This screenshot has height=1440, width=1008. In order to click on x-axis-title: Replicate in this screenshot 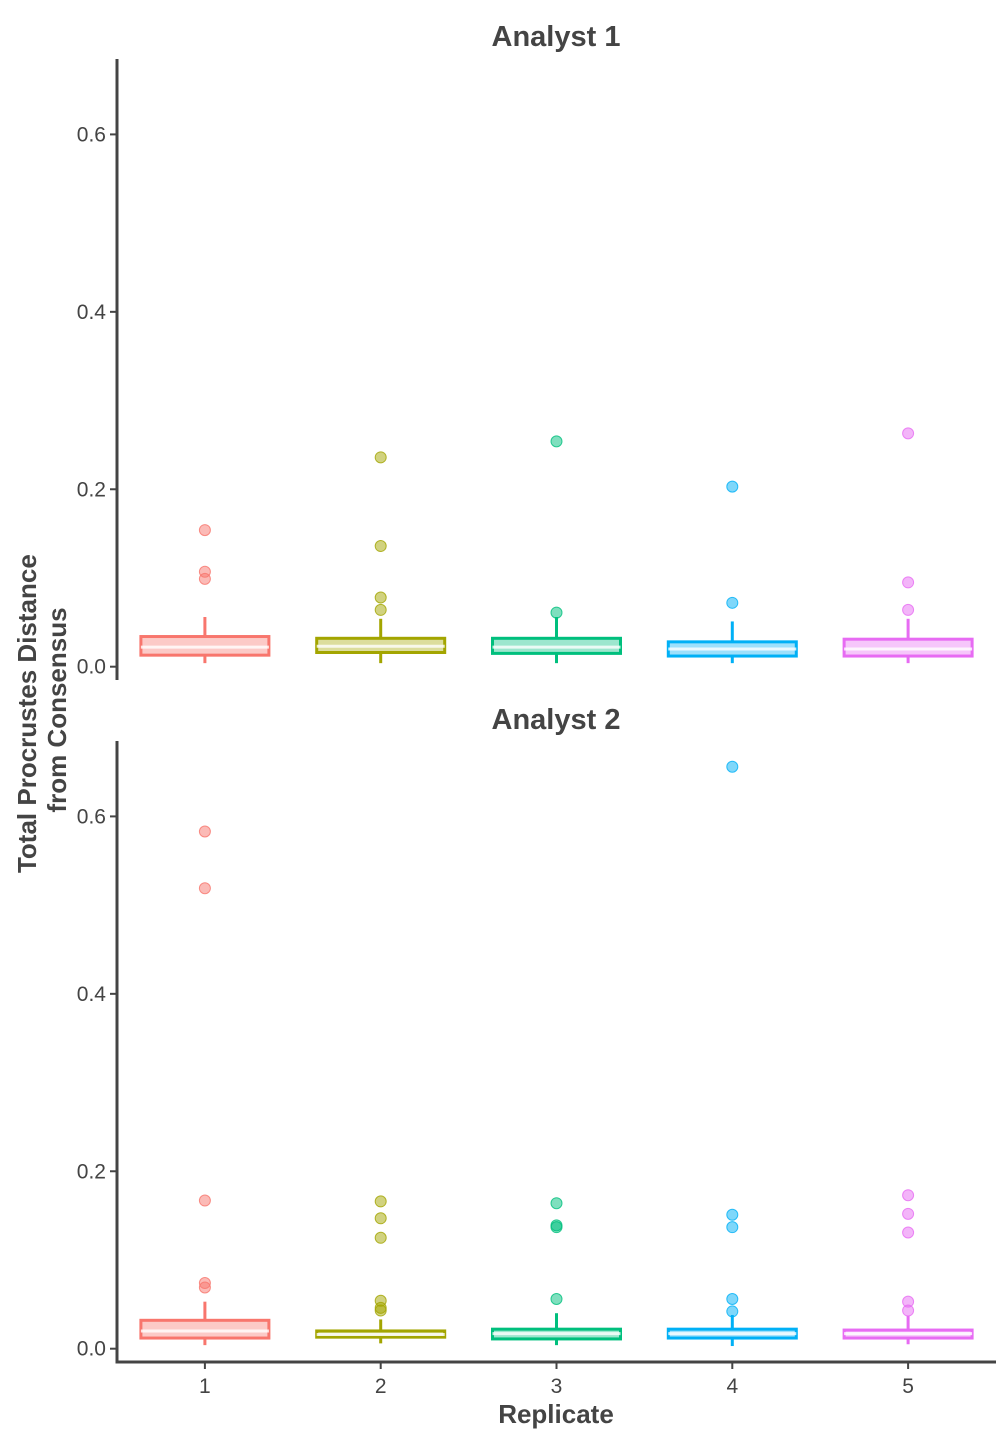, I will do `click(556, 1414)`.